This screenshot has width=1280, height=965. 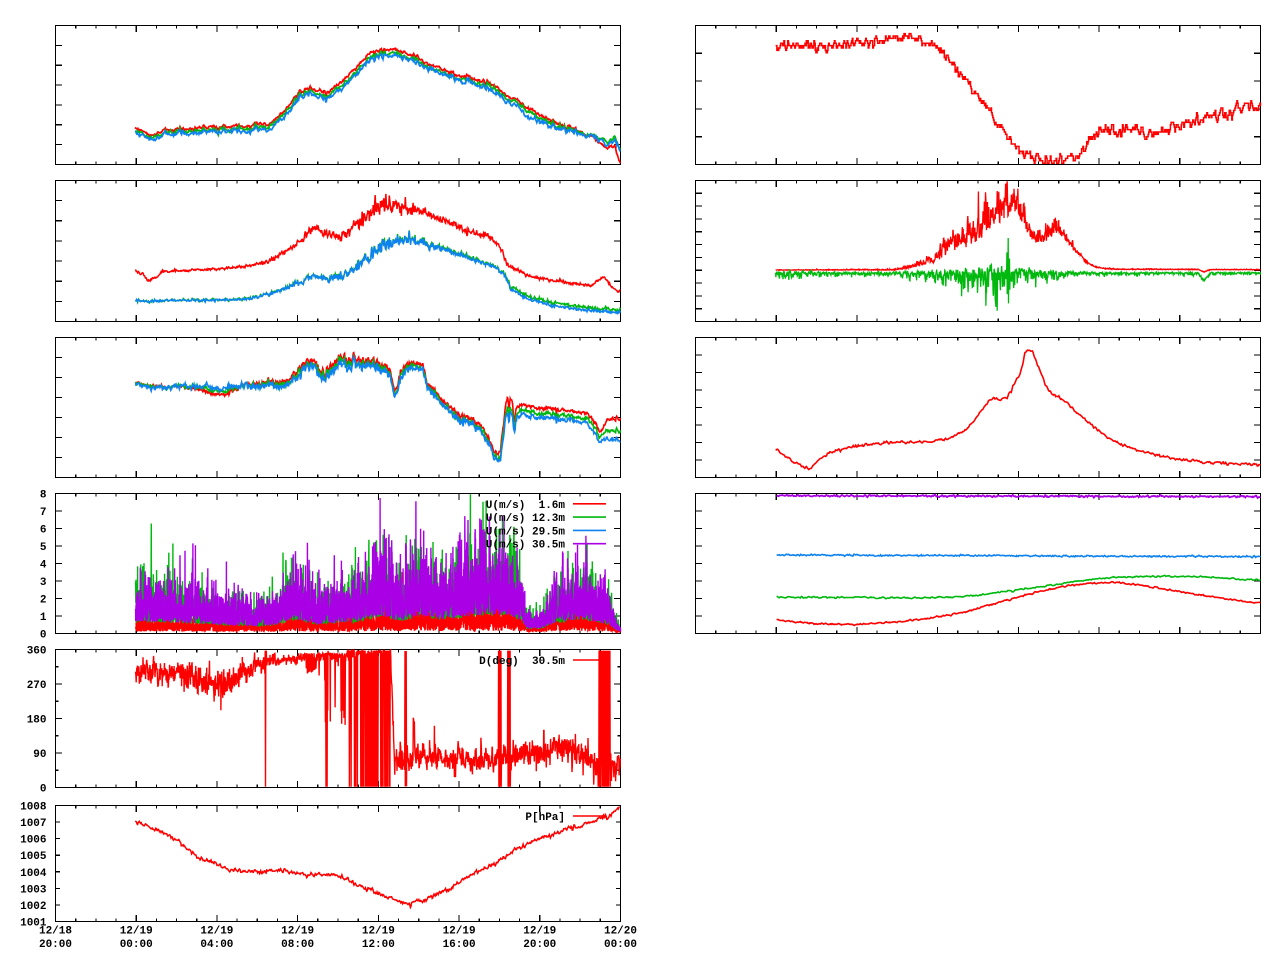 I want to click on svg-text: 90, so click(x=39, y=755).